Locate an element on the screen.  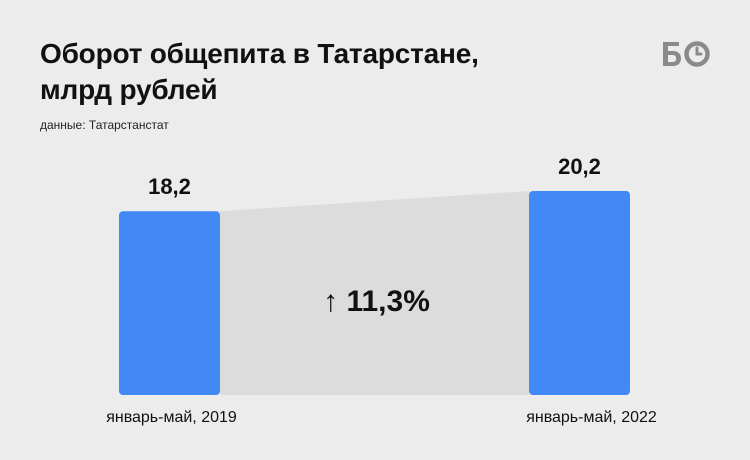
value-label-2019: 18,2 is located at coordinates (169, 186).